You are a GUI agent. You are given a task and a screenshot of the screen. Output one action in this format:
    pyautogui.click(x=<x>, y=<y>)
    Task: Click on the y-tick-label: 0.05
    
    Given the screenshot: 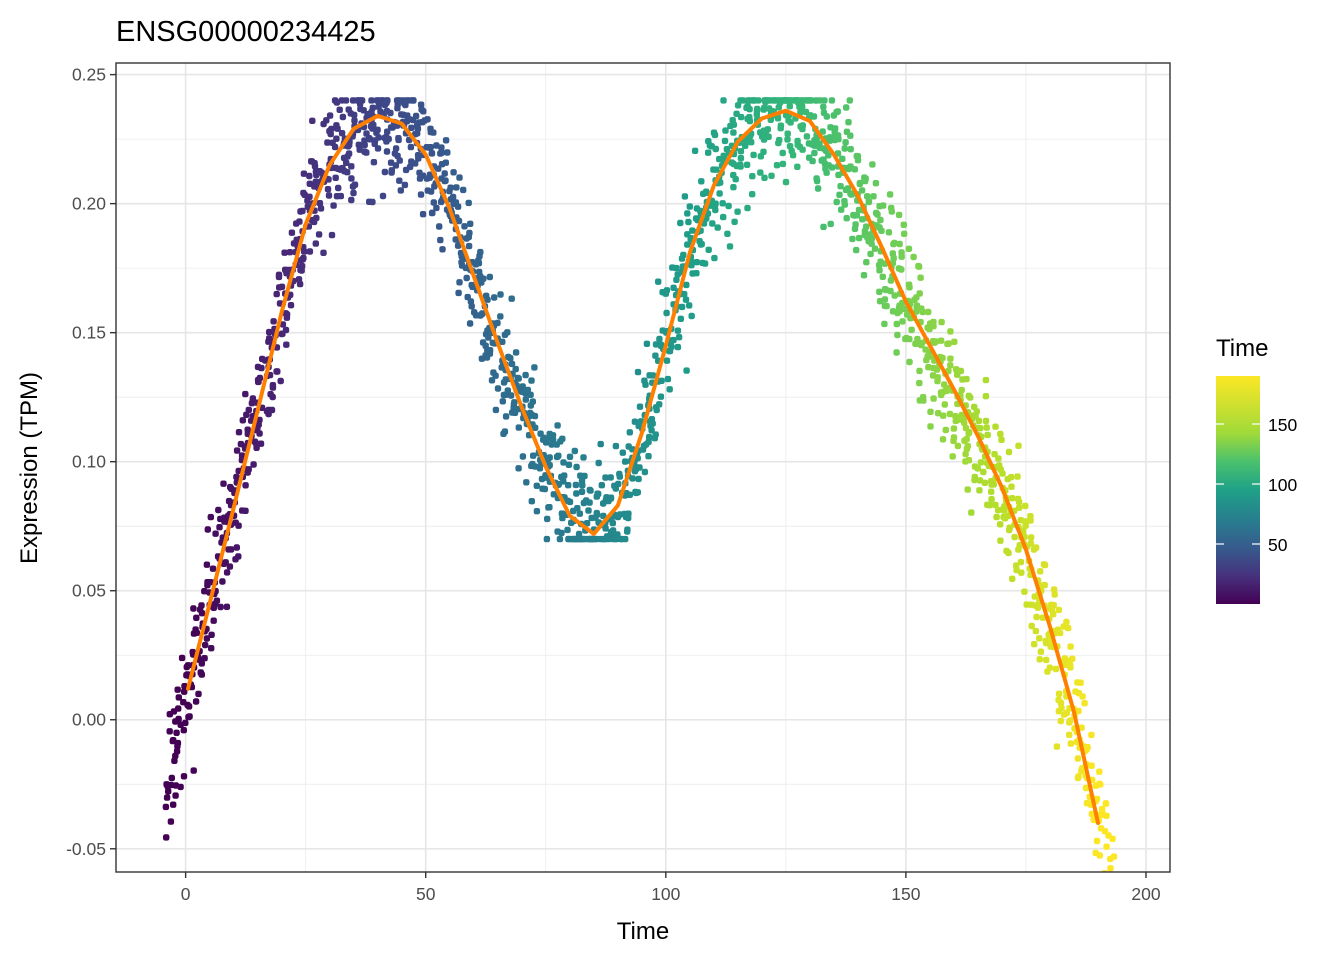 What is the action you would take?
    pyautogui.click(x=89, y=591)
    